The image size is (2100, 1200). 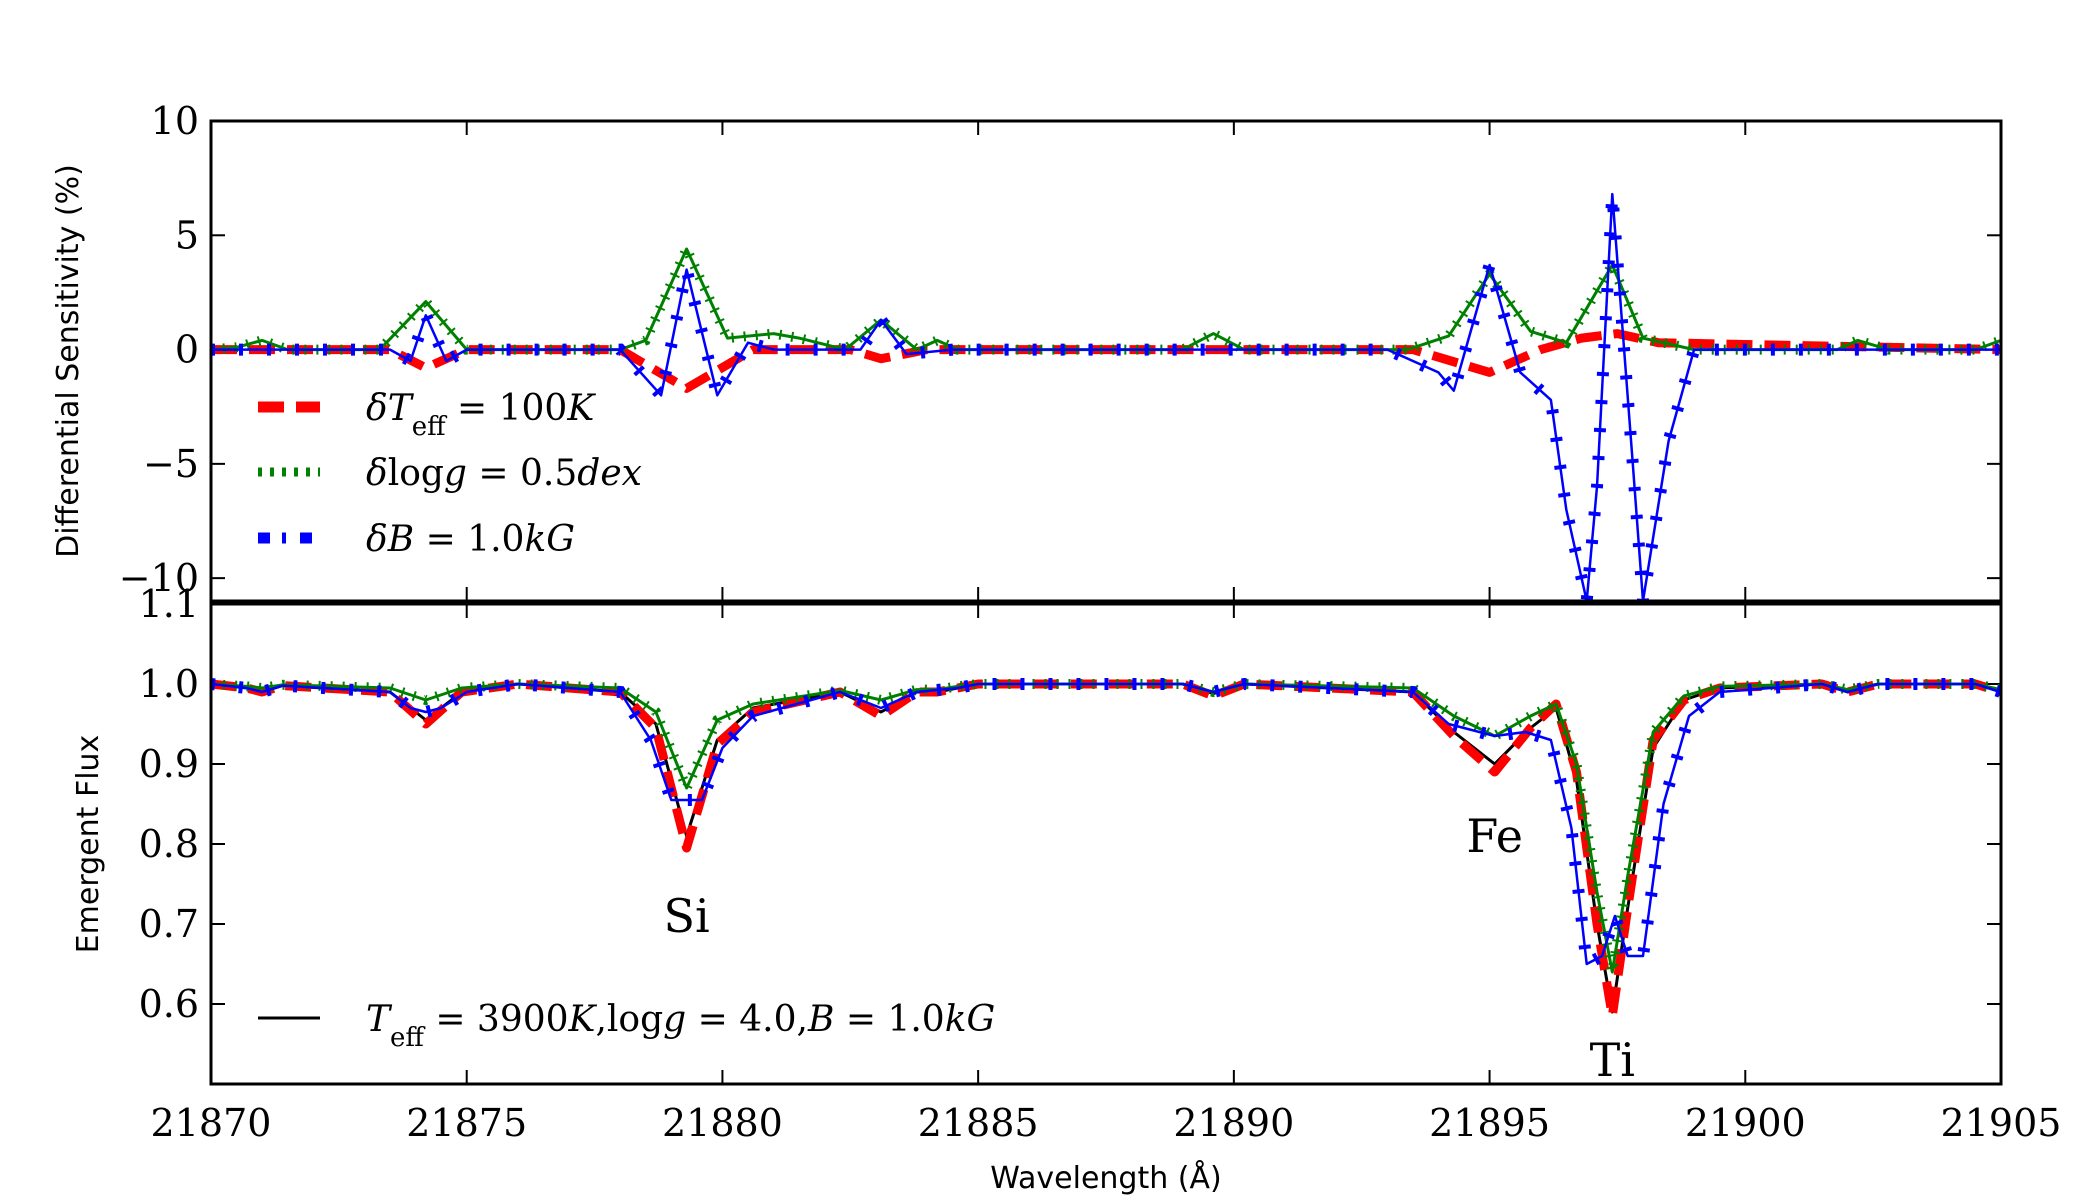 I want to click on legend-entry: δTeff = 100K, so click(x=427, y=415).